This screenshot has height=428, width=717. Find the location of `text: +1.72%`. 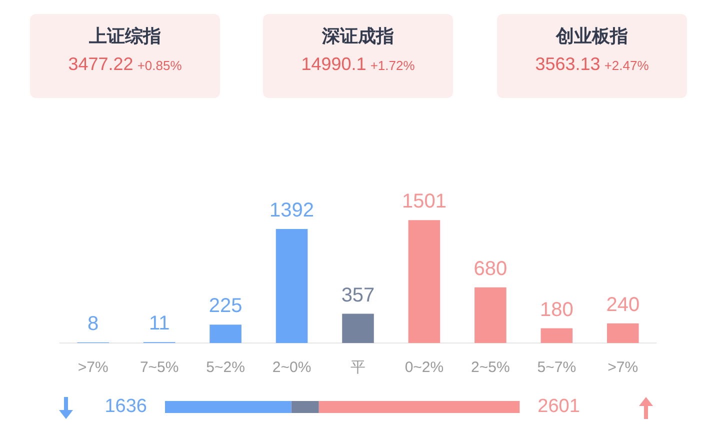

text: +1.72% is located at coordinates (392, 65).